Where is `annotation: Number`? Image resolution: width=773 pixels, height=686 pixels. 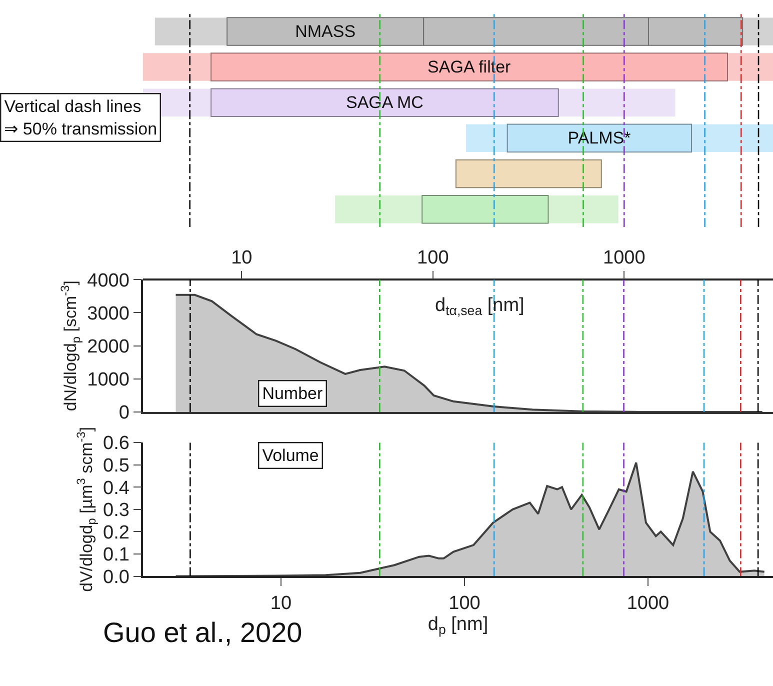 annotation: Number is located at coordinates (292, 394).